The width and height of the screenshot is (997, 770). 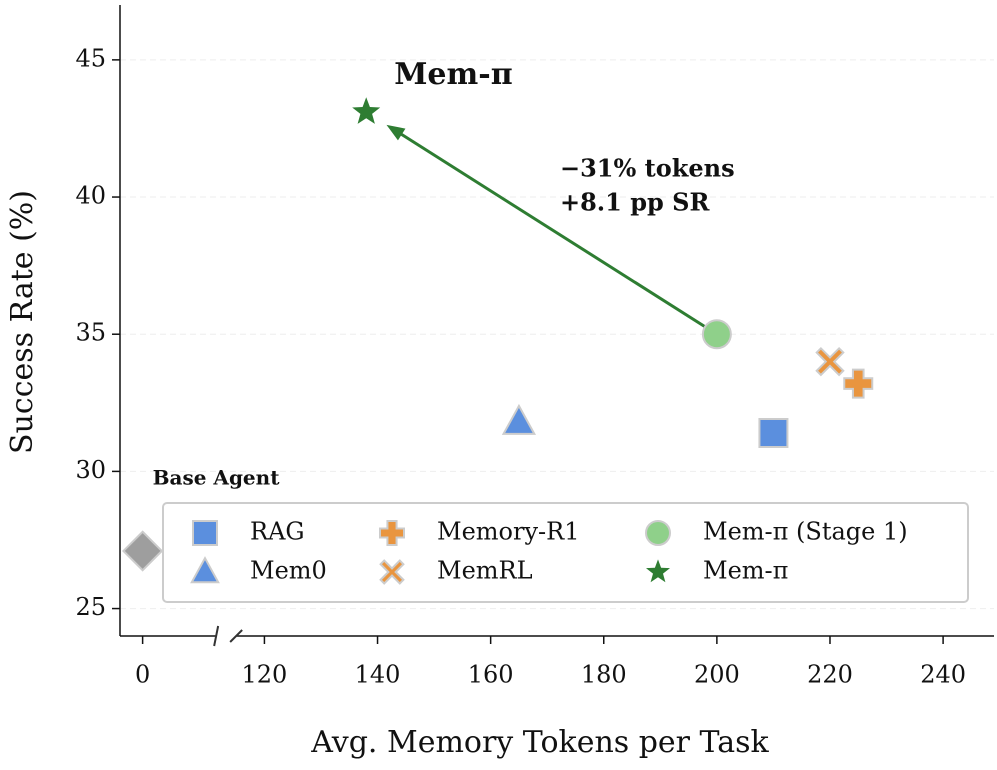 What do you see at coordinates (830, 675) in the screenshot?
I see `x-tick-label: 220` at bounding box center [830, 675].